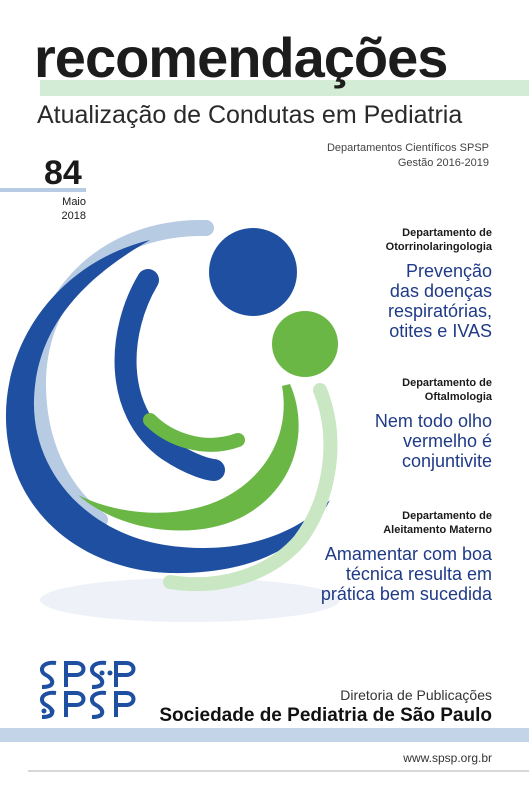 This screenshot has width=529, height=798. What do you see at coordinates (447, 440) in the screenshot?
I see `headline-line: vermelho é` at bounding box center [447, 440].